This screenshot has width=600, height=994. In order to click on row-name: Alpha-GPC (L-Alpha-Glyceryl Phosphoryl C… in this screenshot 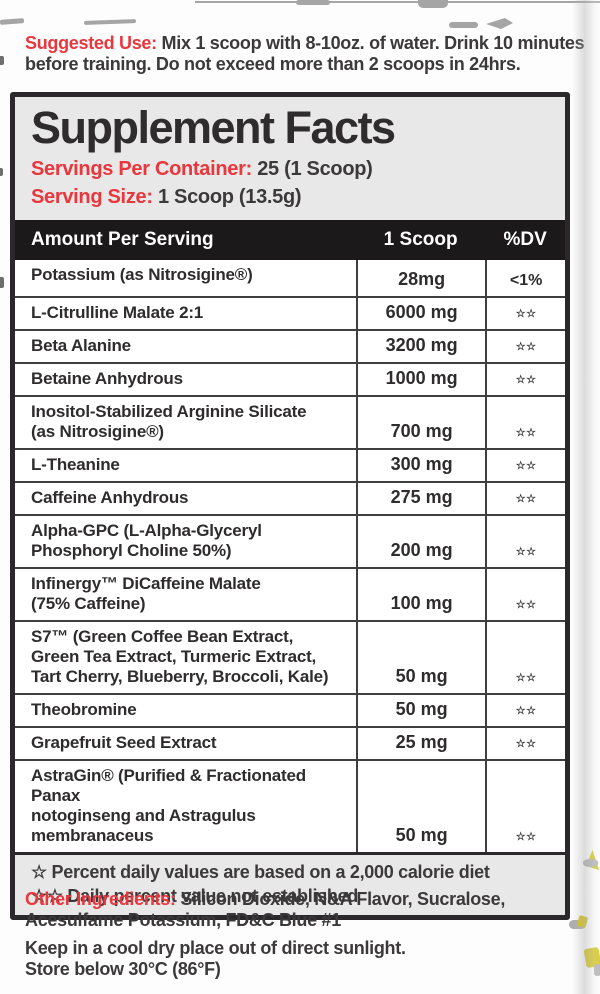, I will do `click(146, 540)`.